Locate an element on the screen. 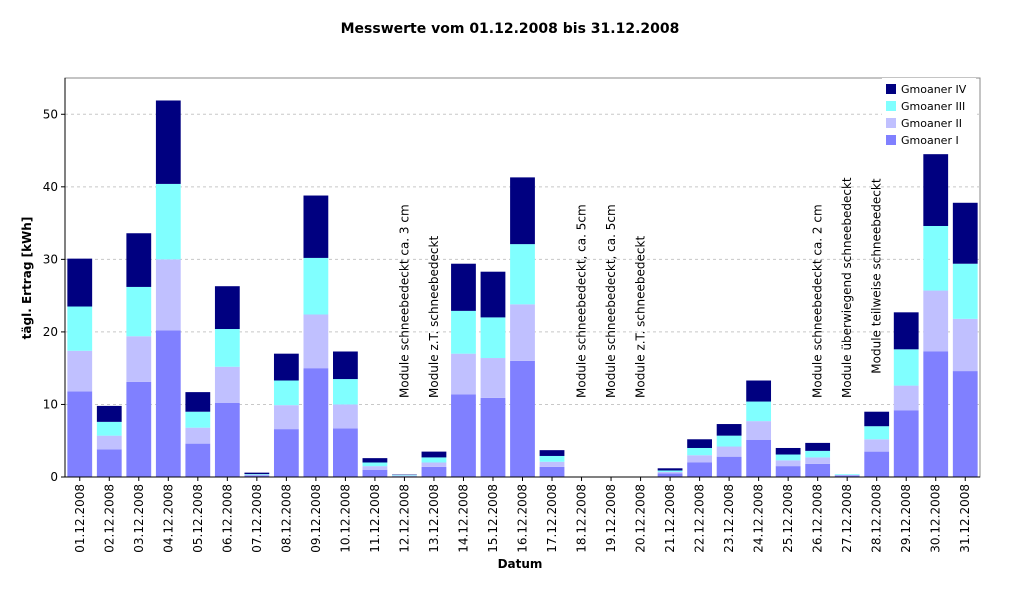 This screenshot has width=1020, height=592. y-tick-label: 50 is located at coordinates (50, 114).